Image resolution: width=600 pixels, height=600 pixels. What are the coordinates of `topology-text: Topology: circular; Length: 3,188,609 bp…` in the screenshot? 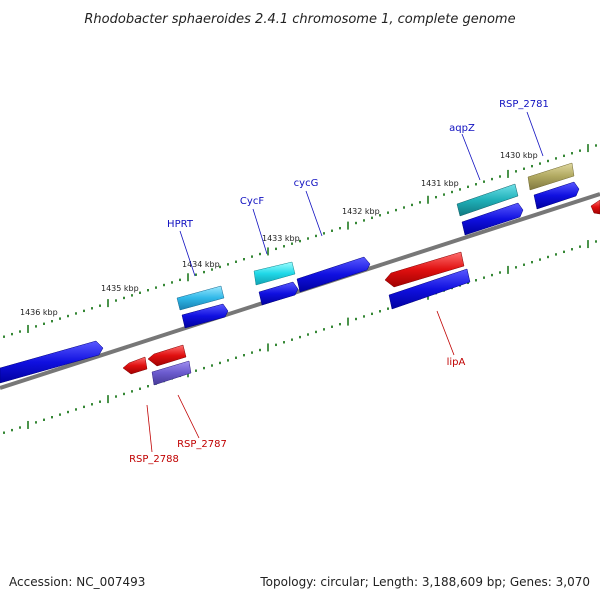 It's located at (424, 582).